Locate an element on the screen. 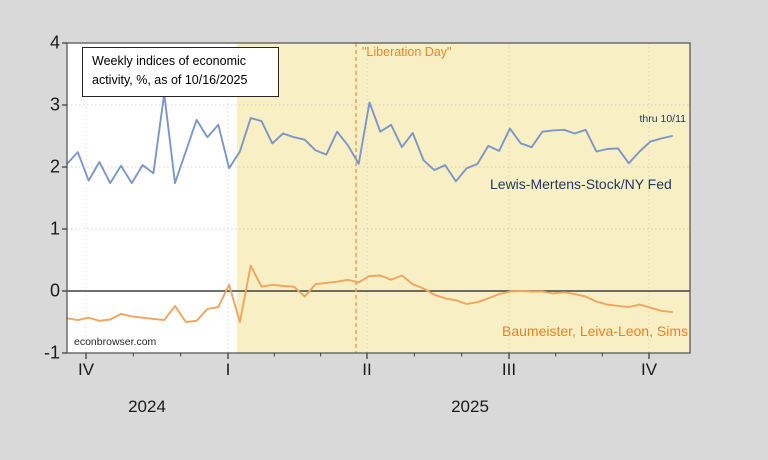  y-tick-label: 2 is located at coordinates (54, 166).